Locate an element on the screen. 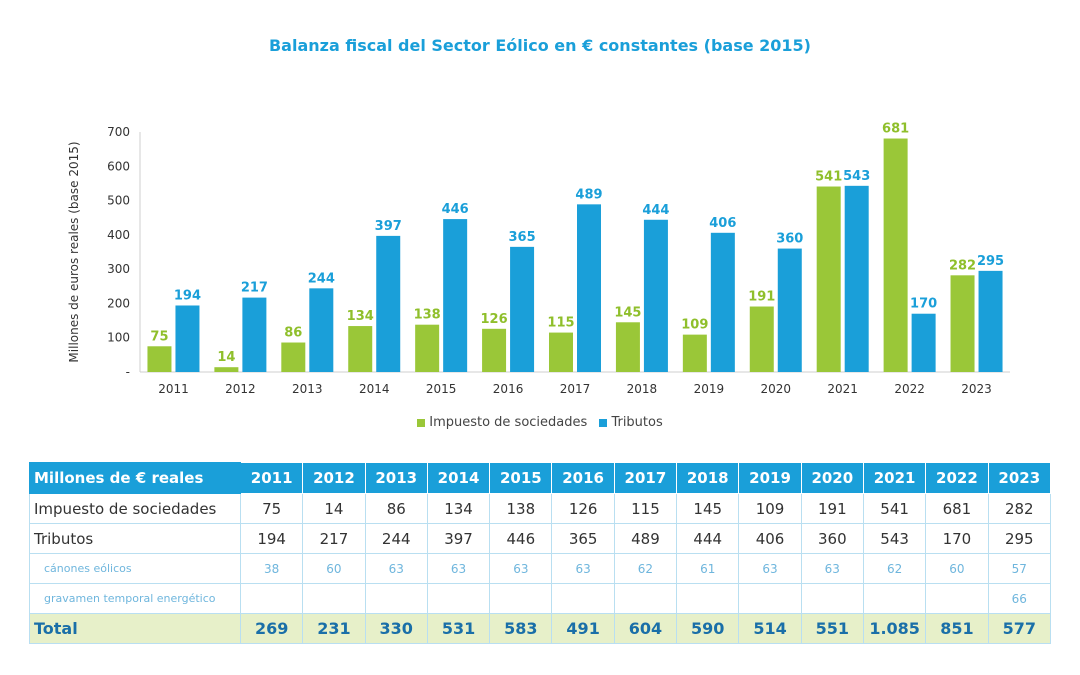  table-cell: 61 is located at coordinates (708, 568).